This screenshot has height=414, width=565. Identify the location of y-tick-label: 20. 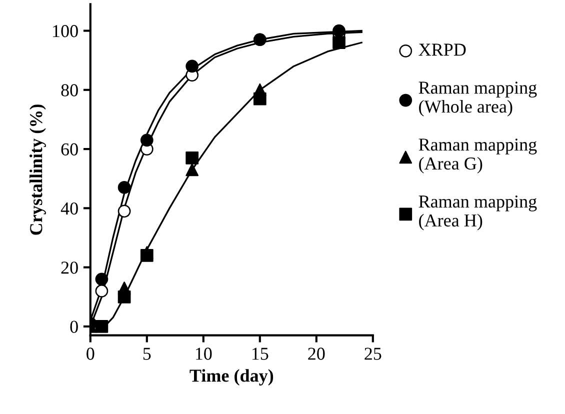
(69, 268).